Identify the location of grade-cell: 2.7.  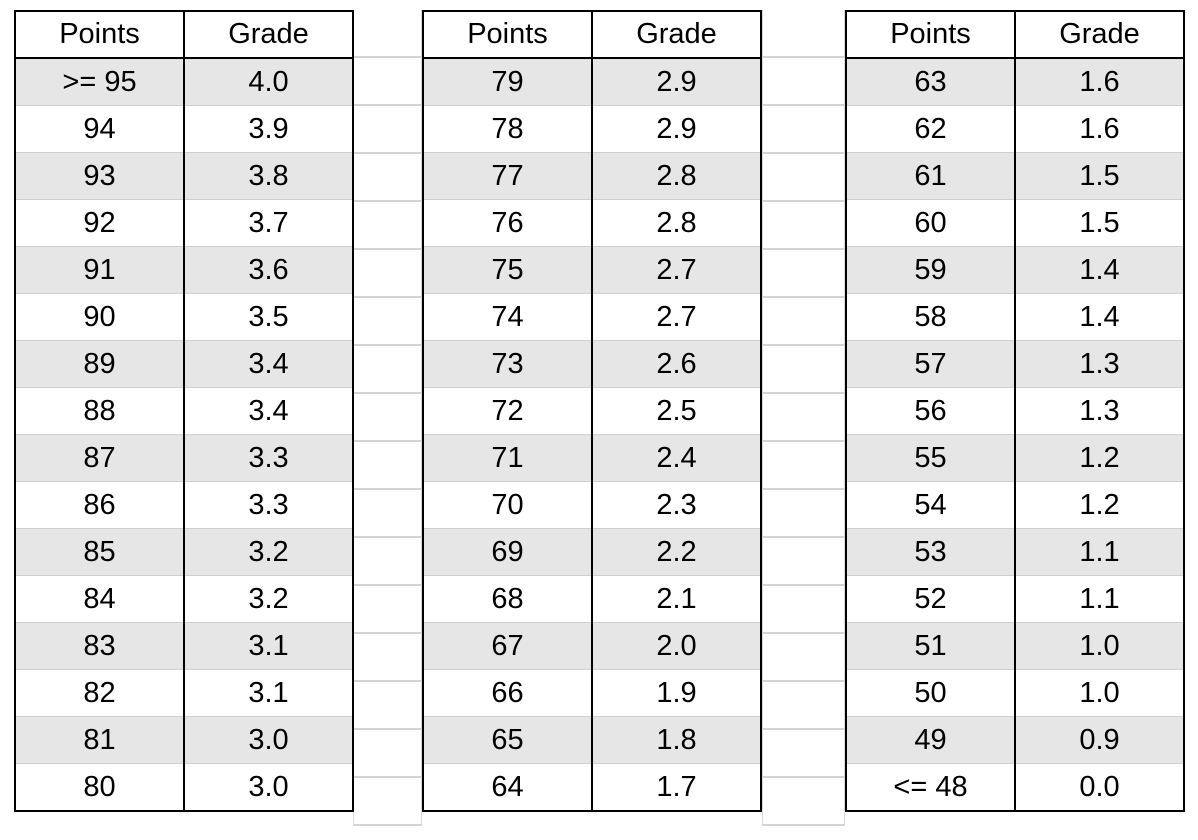
(676, 270).